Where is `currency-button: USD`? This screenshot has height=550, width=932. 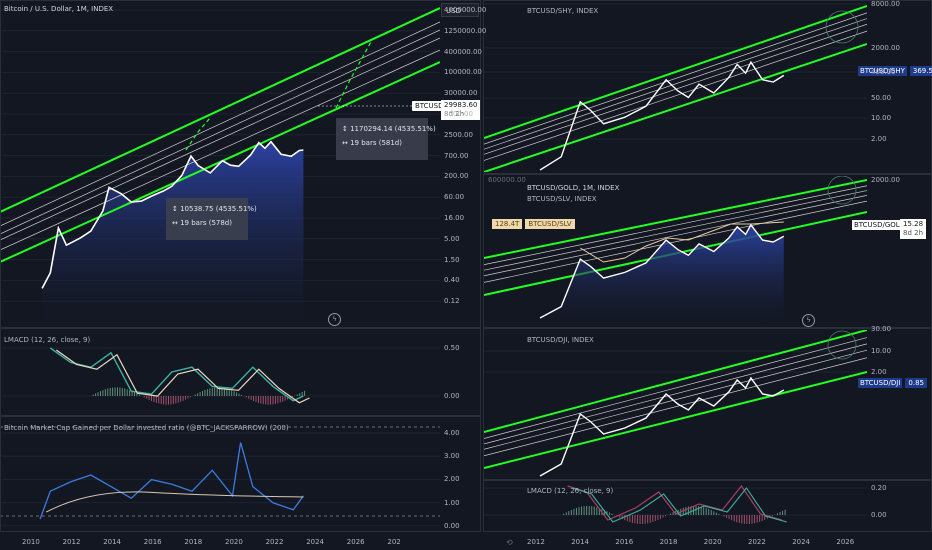 currency-button: USD is located at coordinates (460, 10).